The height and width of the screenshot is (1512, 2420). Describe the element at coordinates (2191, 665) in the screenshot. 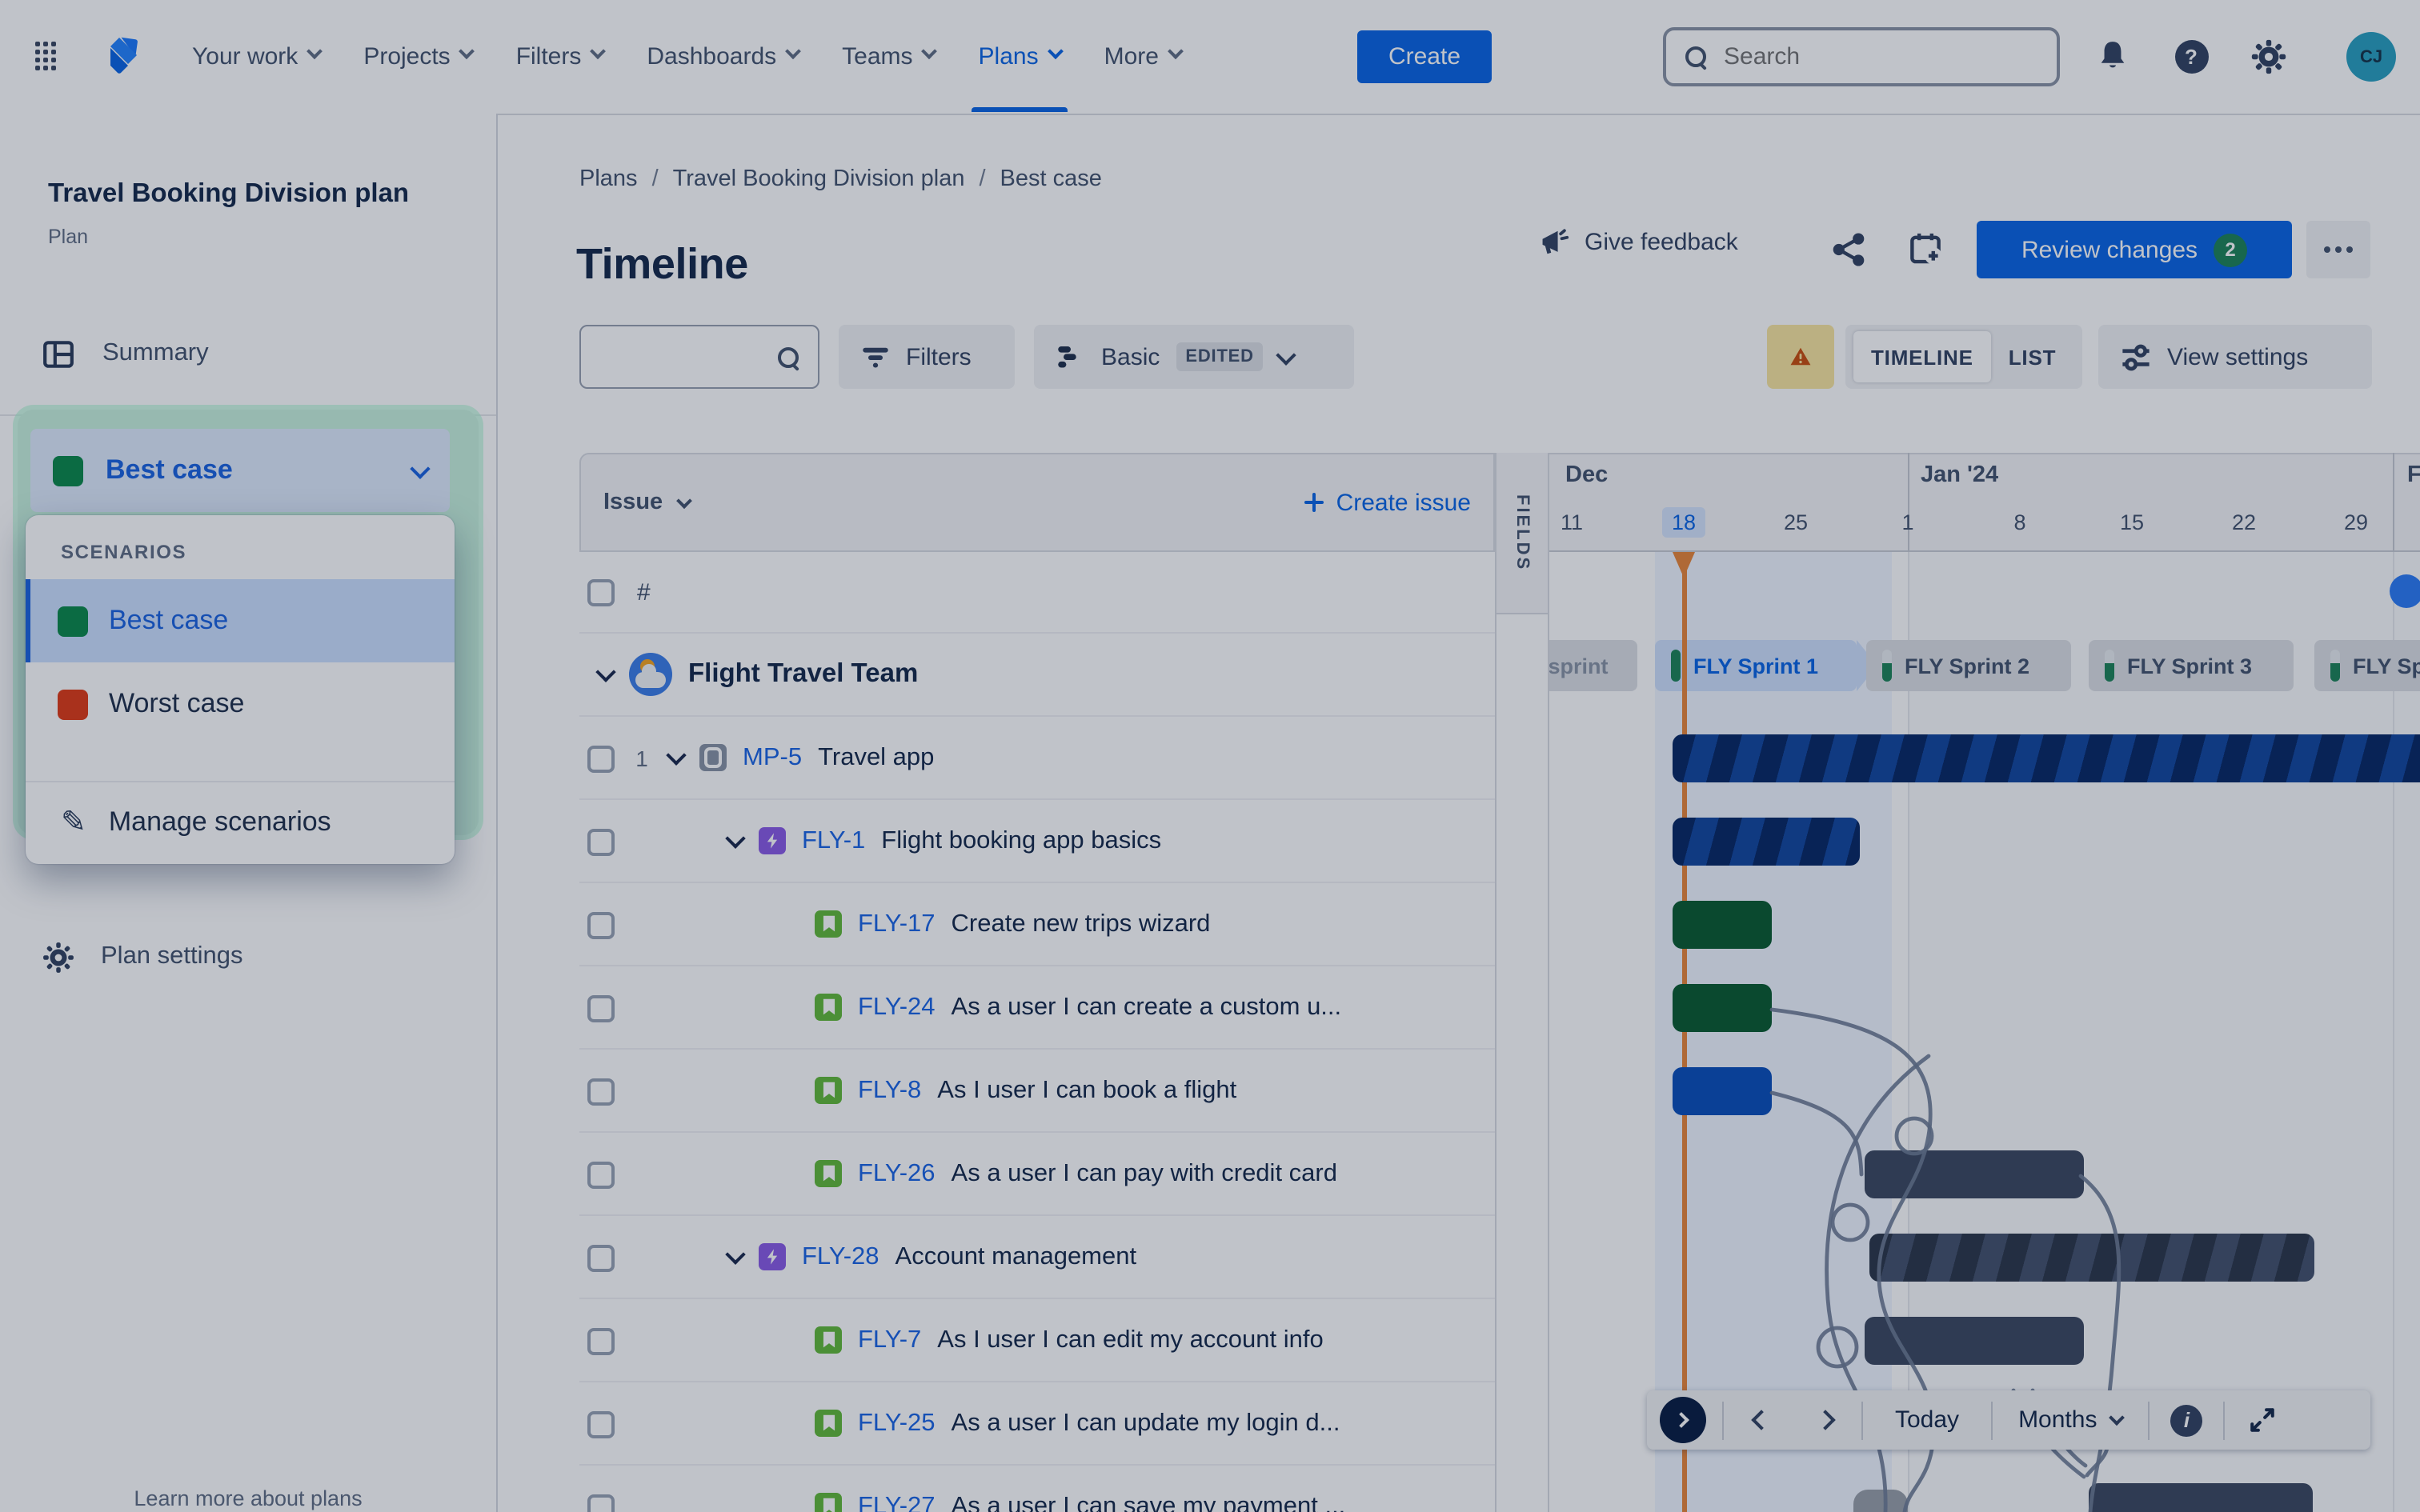

I see `sprint-chip-fly-sprint-3: FLY Sprint 3` at that location.